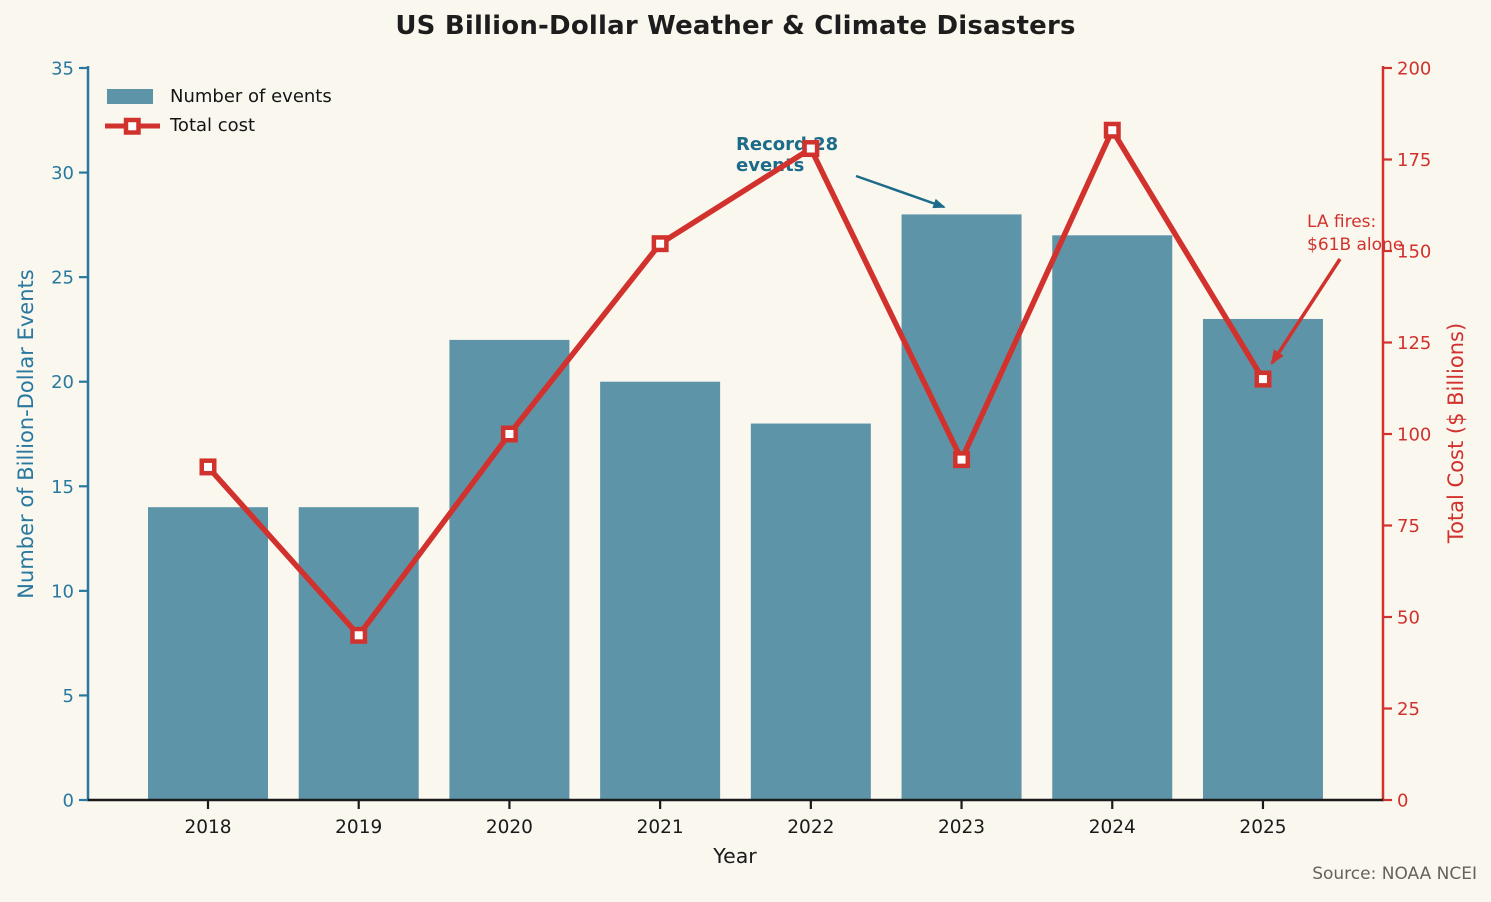  Describe the element at coordinates (1408, 709) in the screenshot. I see `y-right-tick-label: 25` at that location.